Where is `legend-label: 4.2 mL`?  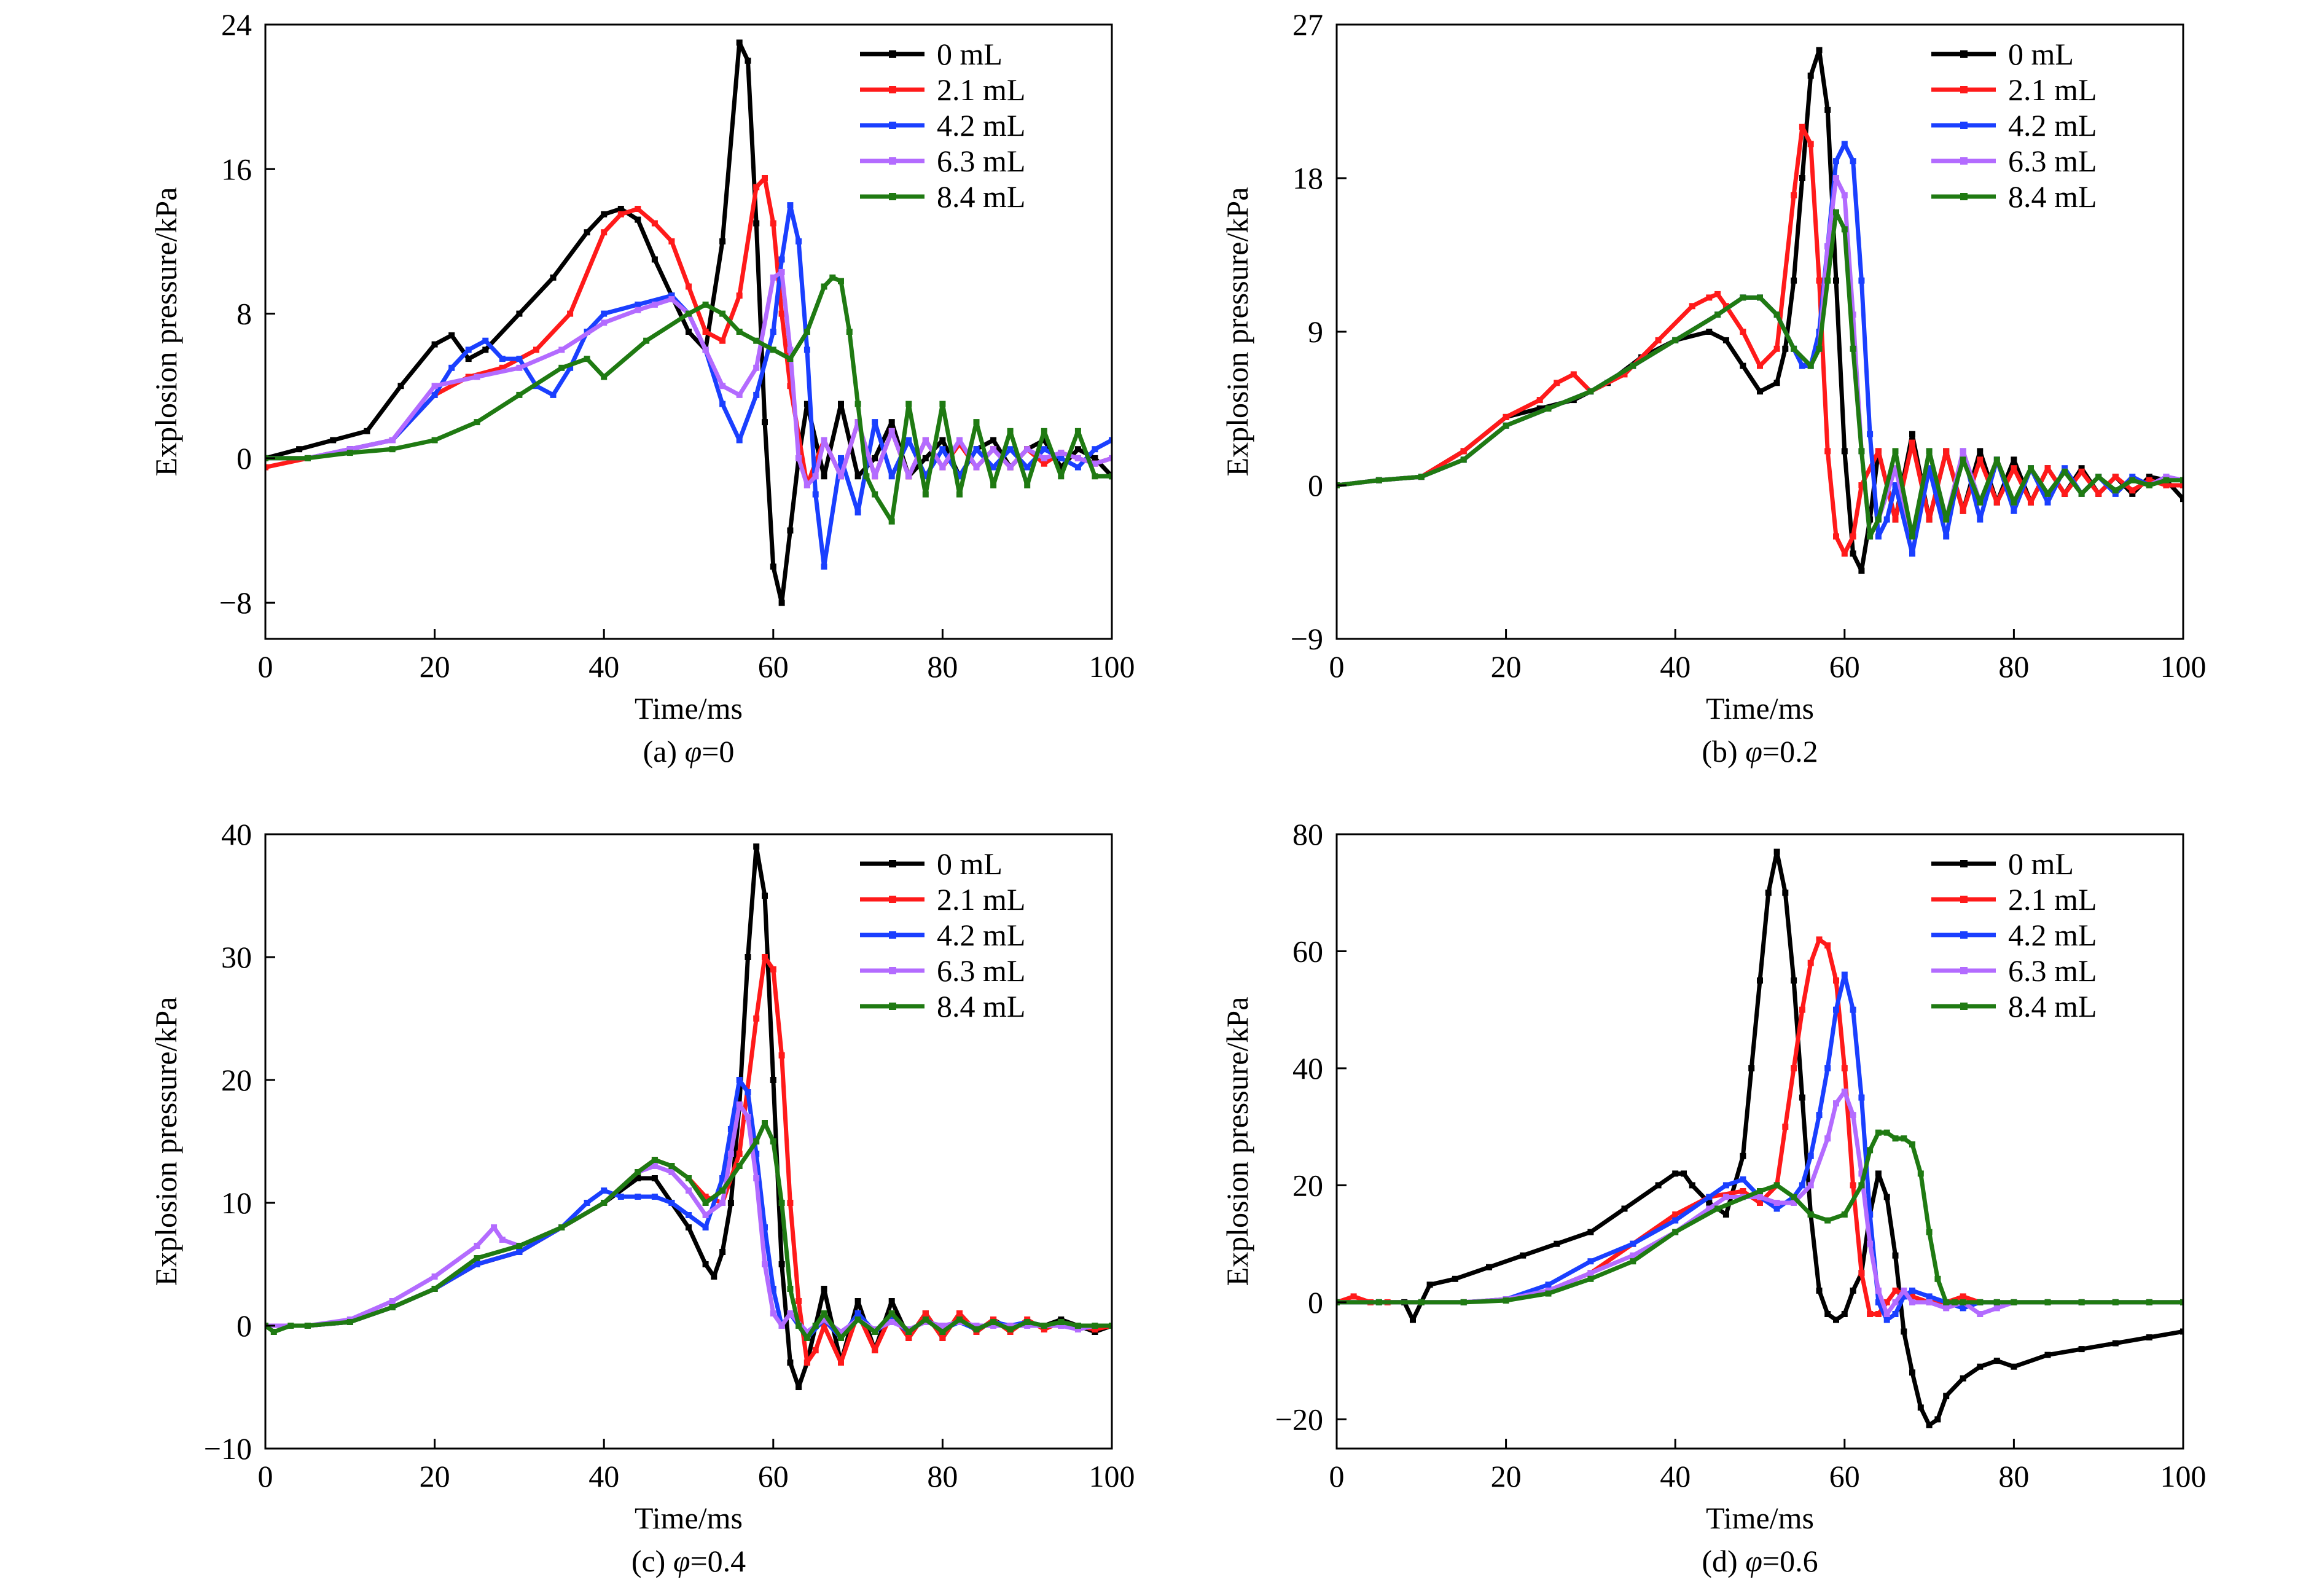 legend-label: 4.2 mL is located at coordinates (2052, 935).